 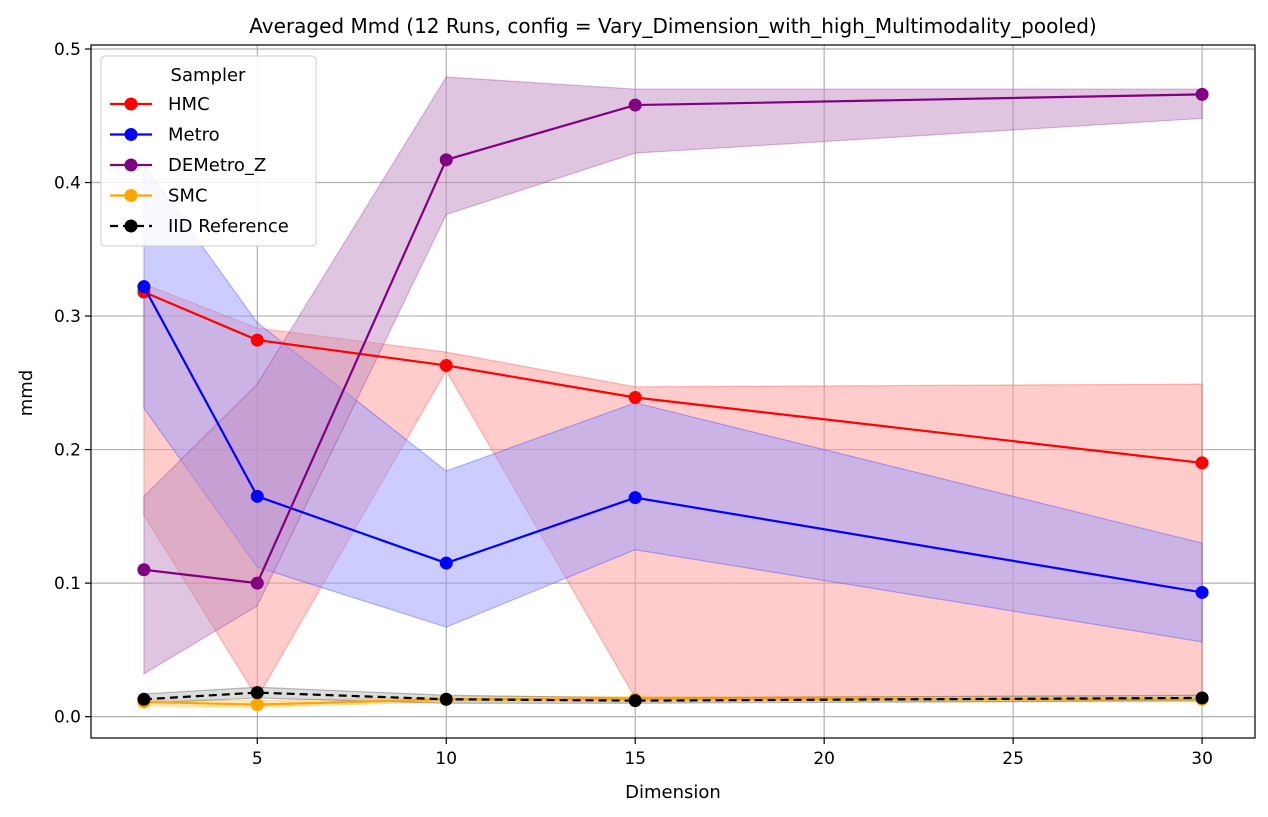 What do you see at coordinates (635, 759) in the screenshot?
I see `x-tick-label: 15` at bounding box center [635, 759].